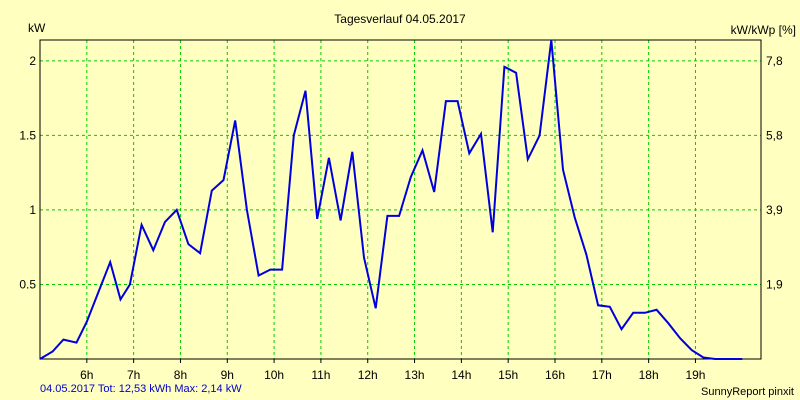 This screenshot has height=400, width=800. What do you see at coordinates (774, 210) in the screenshot?
I see `y-tick-label-right: 3,9` at bounding box center [774, 210].